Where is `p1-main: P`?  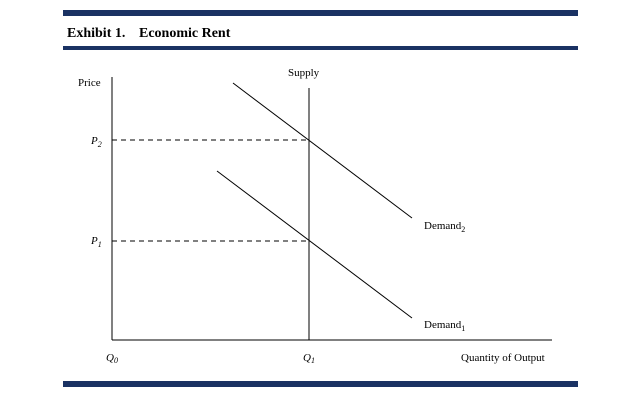 p1-main: P is located at coordinates (94, 241).